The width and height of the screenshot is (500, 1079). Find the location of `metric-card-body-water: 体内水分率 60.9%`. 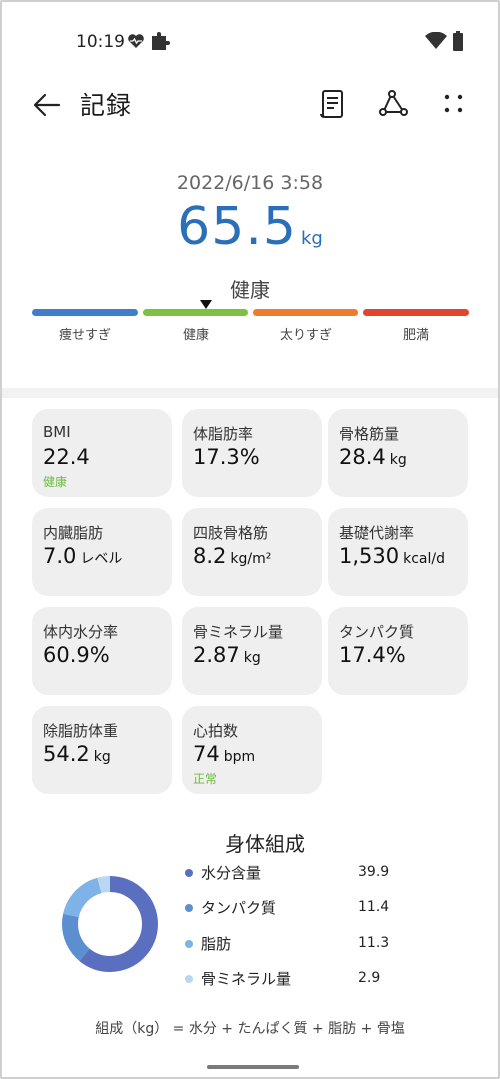

metric-card-body-water: 体内水分率 60.9% is located at coordinates (102, 651).